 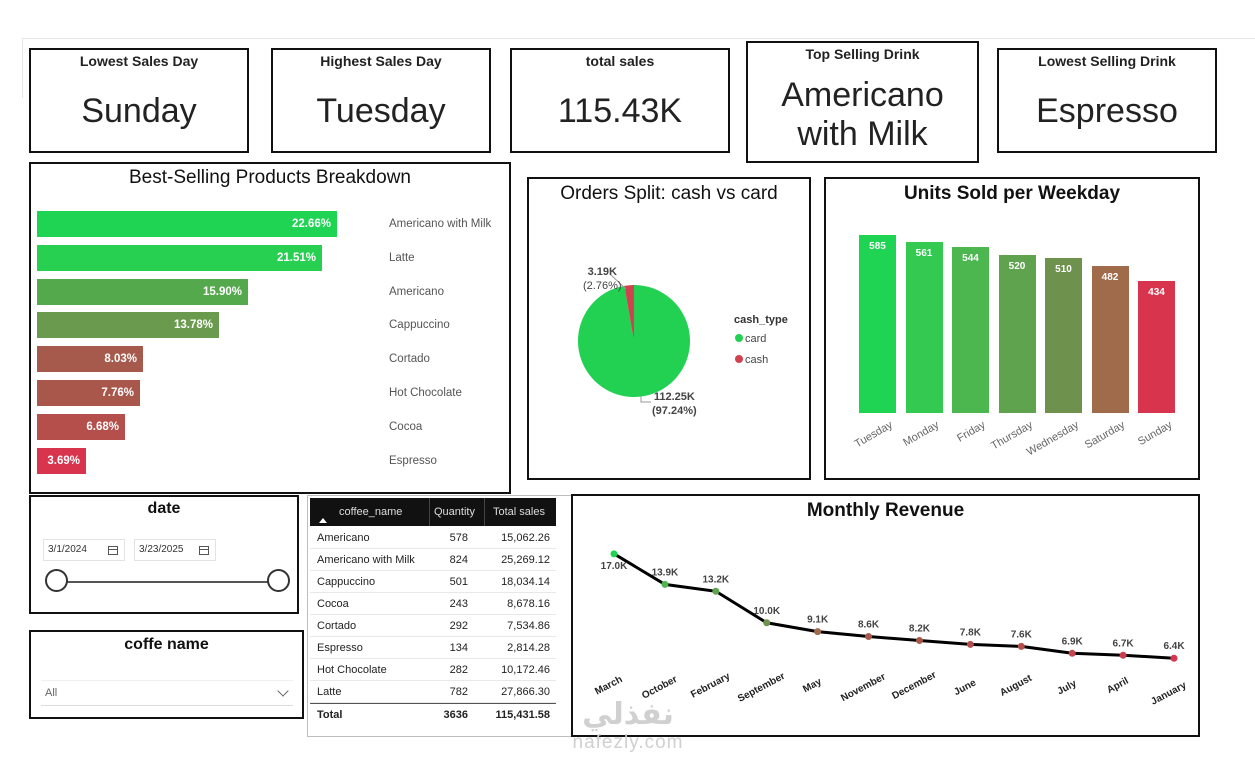 I want to click on cell-sales: 27,866.30, so click(x=525, y=692).